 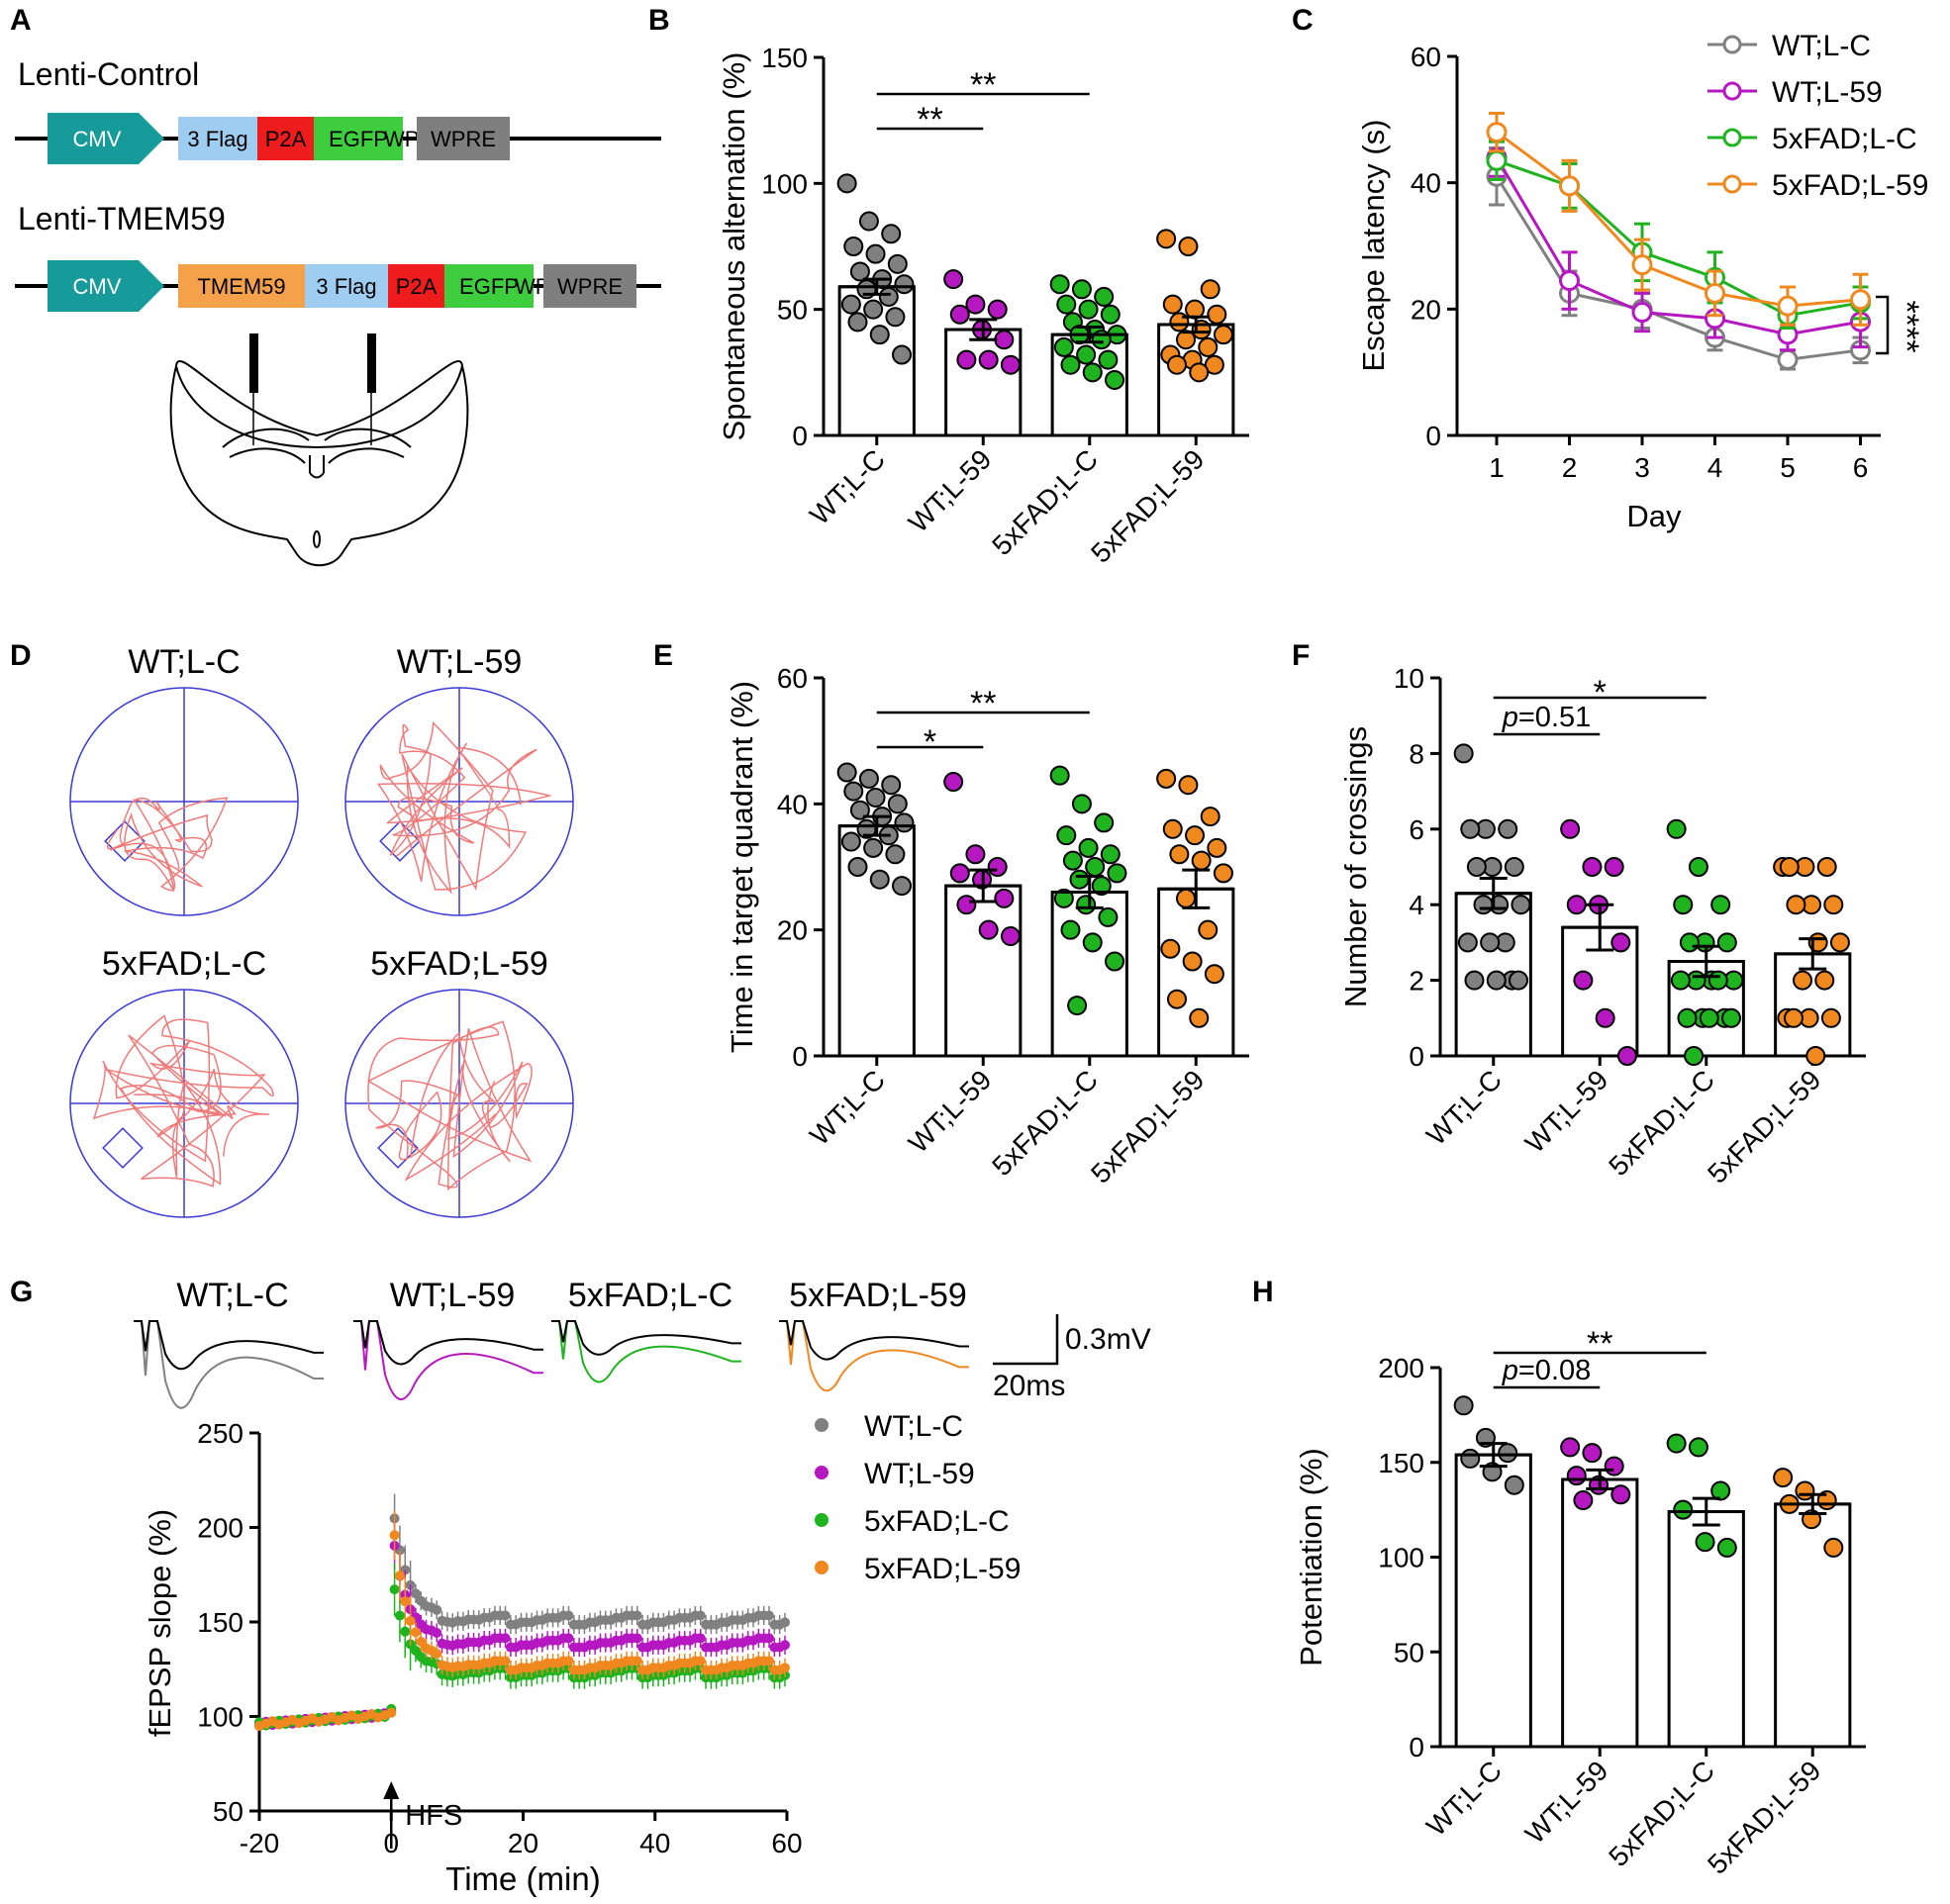 I want to click on block-label: WPRE, so click(x=463, y=139).